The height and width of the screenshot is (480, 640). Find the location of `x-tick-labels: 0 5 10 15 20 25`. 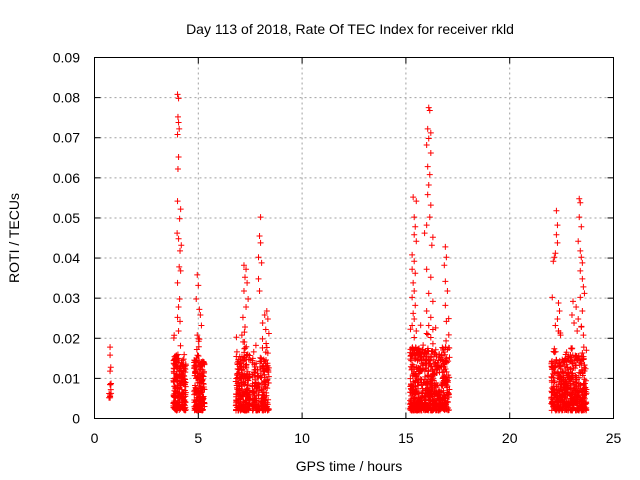

x-tick-labels: 0 5 10 15 20 25 is located at coordinates (356, 438).